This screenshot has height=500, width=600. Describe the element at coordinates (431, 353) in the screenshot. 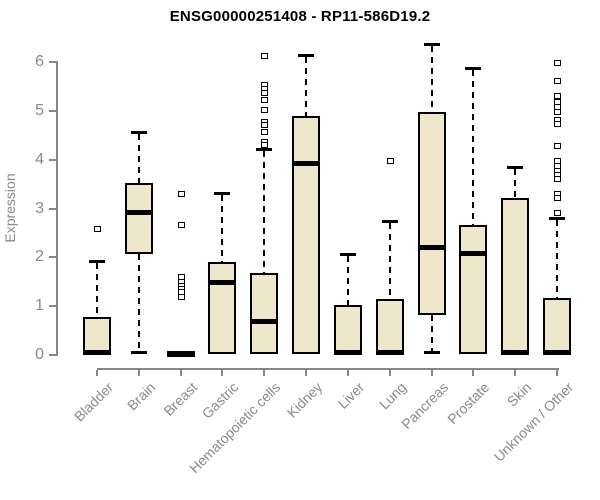

I see `lower-whisker-cap-pancreas` at that location.